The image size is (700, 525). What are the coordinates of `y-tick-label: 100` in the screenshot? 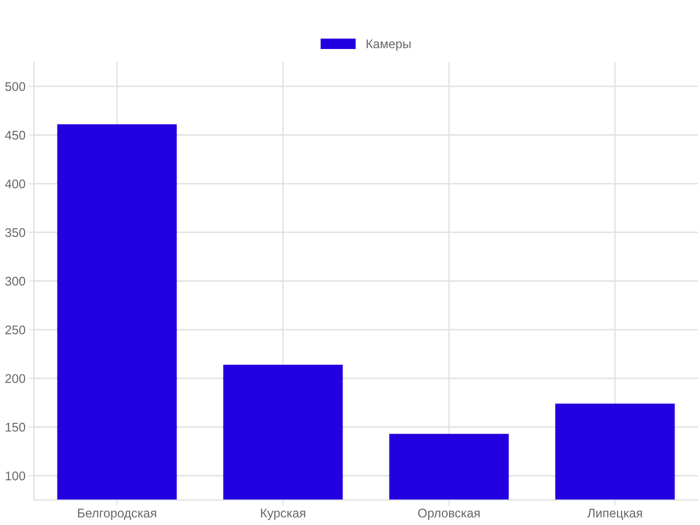 It's located at (16, 475).